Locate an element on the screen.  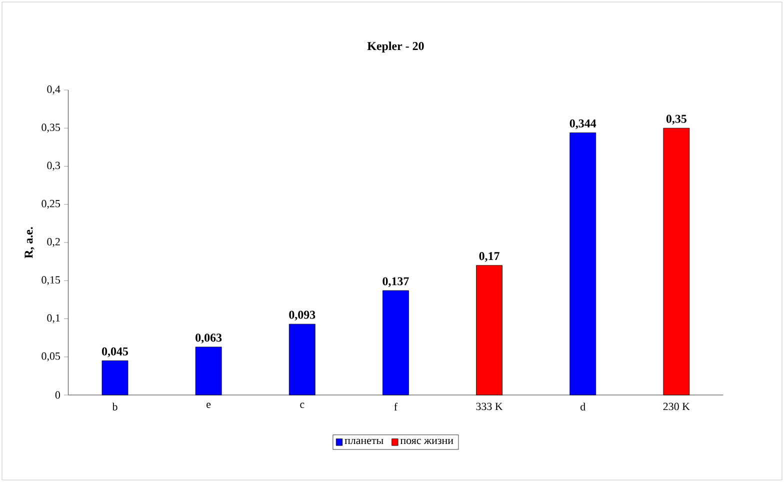
y-tick-label: 0,4 is located at coordinates (53, 90).